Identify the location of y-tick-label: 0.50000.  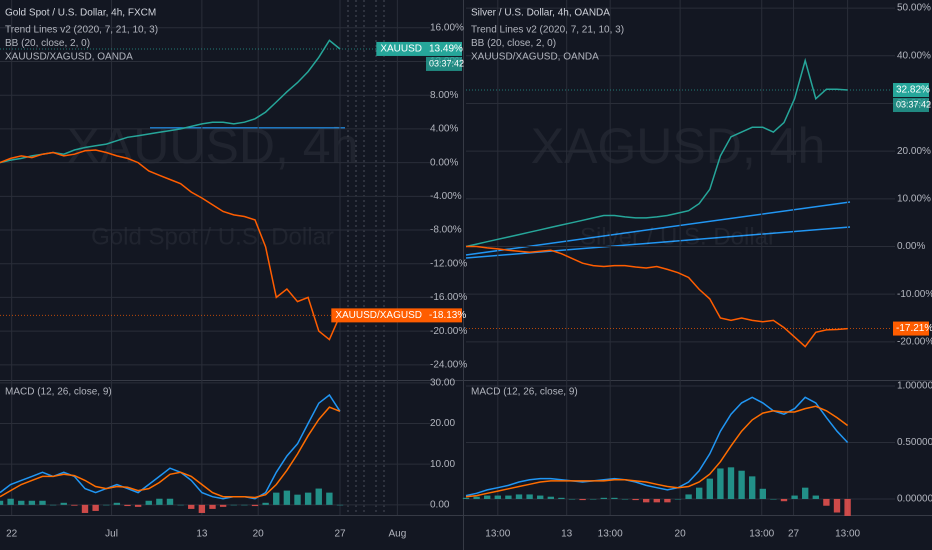
(914, 442).